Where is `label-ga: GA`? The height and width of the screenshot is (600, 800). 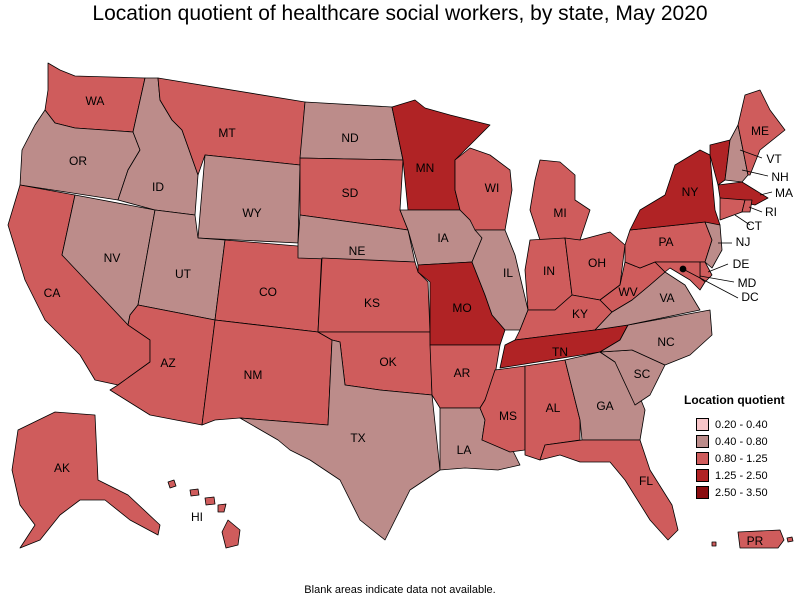
label-ga: GA is located at coordinates (604, 406).